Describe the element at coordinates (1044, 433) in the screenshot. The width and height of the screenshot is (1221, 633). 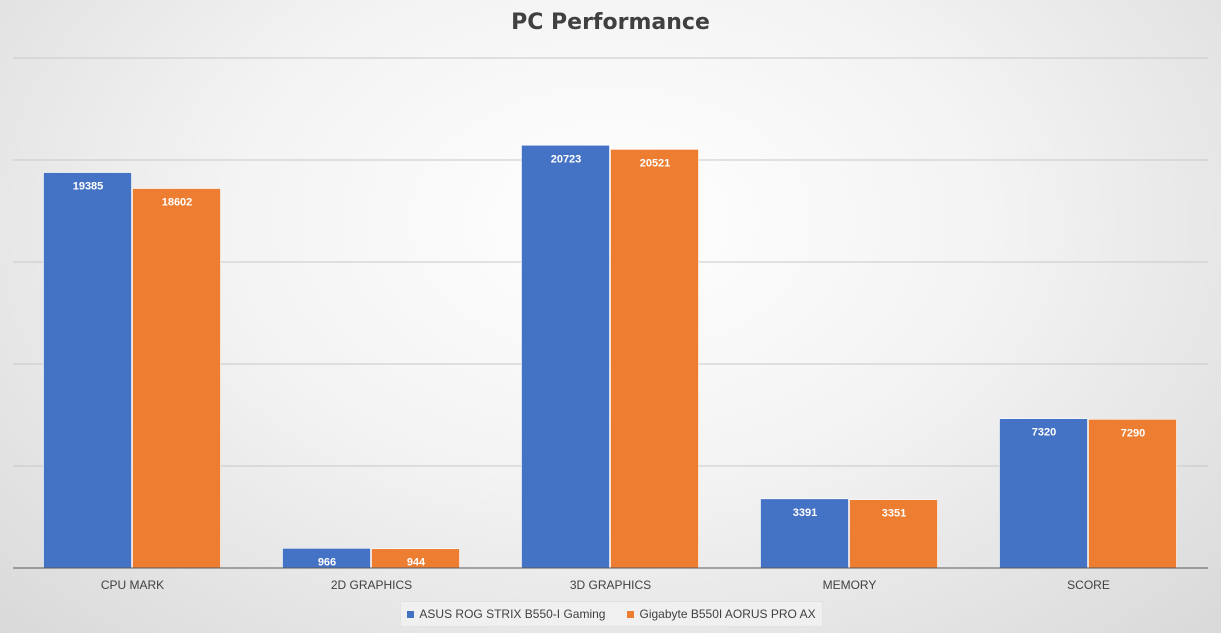
I see `data-label: 7320` at that location.